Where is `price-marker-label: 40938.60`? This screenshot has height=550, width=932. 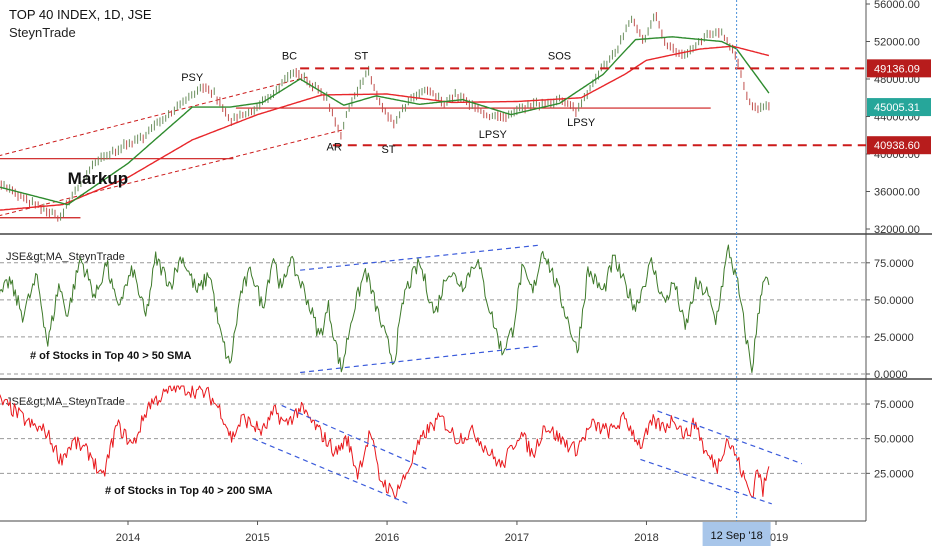
price-marker-label: 40938.60 is located at coordinates (897, 146).